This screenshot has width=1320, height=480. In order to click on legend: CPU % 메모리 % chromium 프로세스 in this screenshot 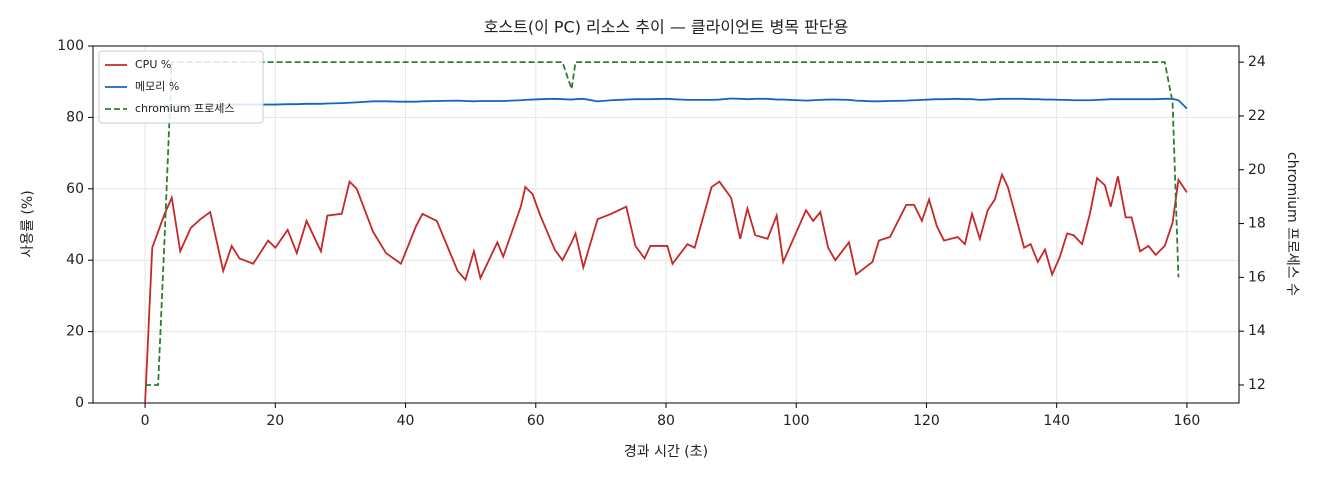, I will do `click(181, 87)`.